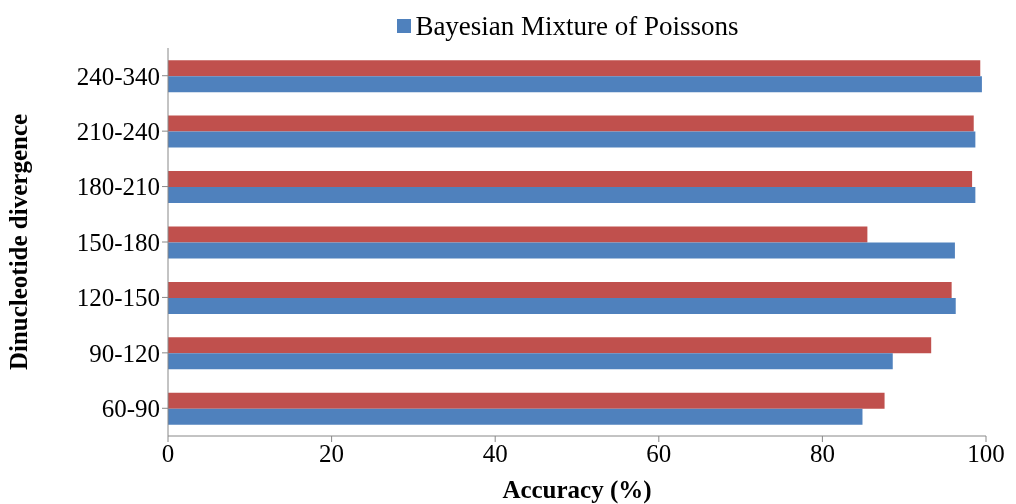 Image resolution: width=1016 pixels, height=504 pixels. What do you see at coordinates (577, 489) in the screenshot?
I see `x-axis-title: Accuracy (%)` at bounding box center [577, 489].